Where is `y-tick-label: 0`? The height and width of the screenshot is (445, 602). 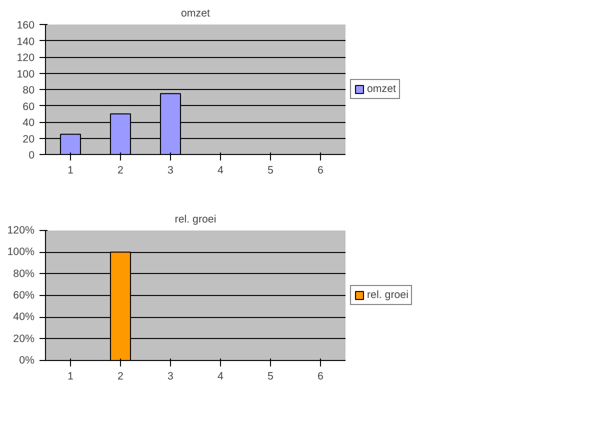
y-tick-label: 0 is located at coordinates (31, 156).